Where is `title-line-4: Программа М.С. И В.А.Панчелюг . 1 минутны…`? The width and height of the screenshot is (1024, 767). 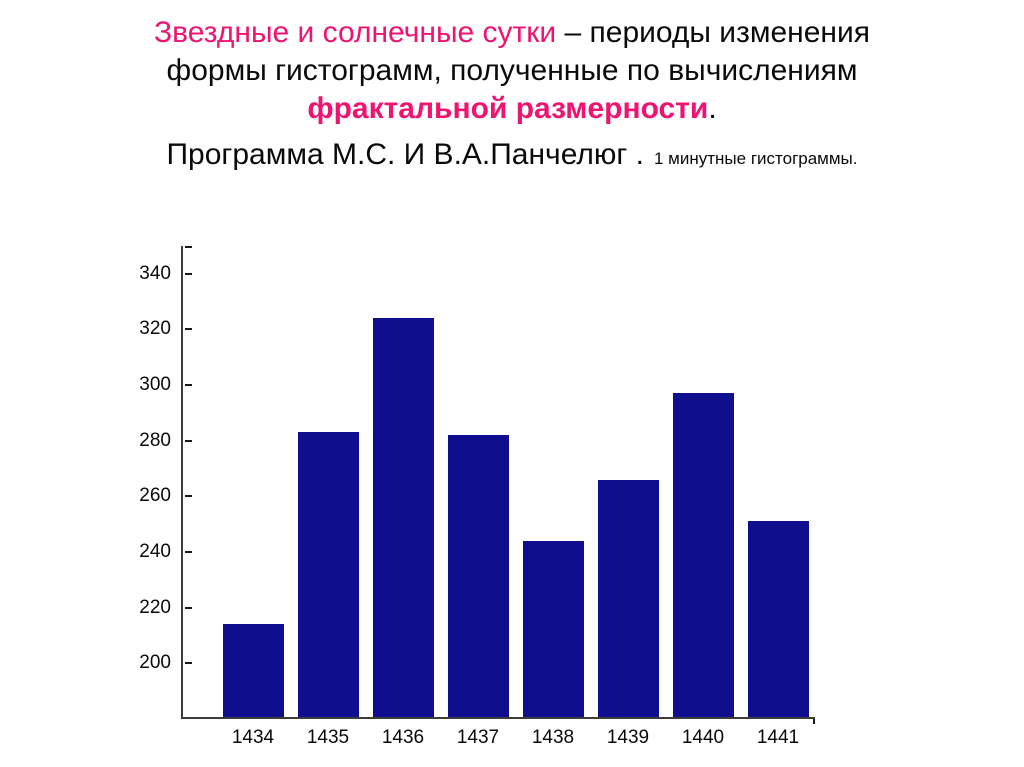
title-line-4: Программа М.С. И В.А.Панчелюг . 1 минутны… is located at coordinates (512, 157).